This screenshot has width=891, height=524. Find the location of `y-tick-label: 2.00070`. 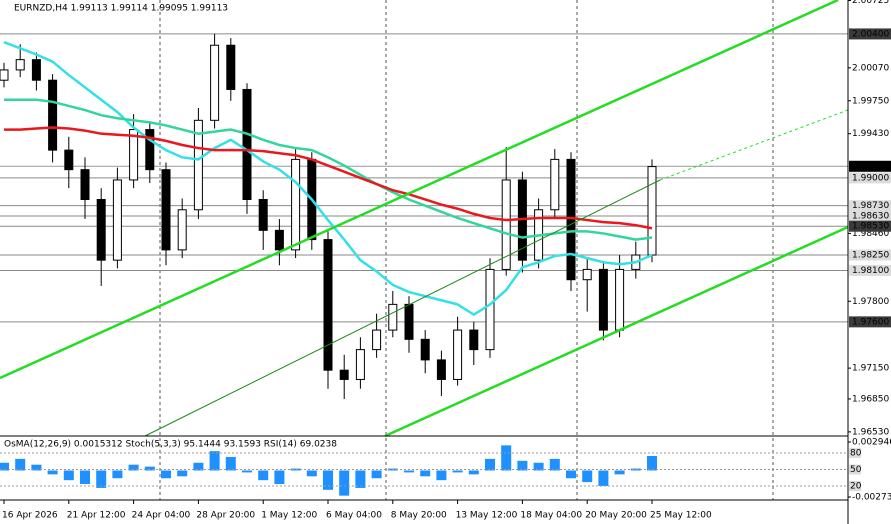

y-tick-label: 2.00070 is located at coordinates (870, 68).